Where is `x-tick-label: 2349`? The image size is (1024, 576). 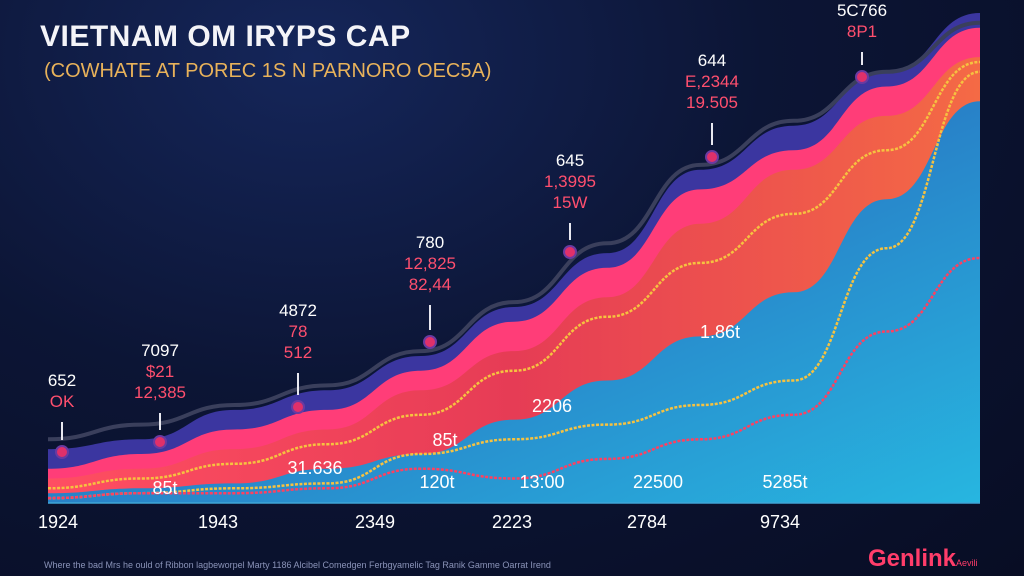
x-tick-label: 2349 is located at coordinates (375, 522).